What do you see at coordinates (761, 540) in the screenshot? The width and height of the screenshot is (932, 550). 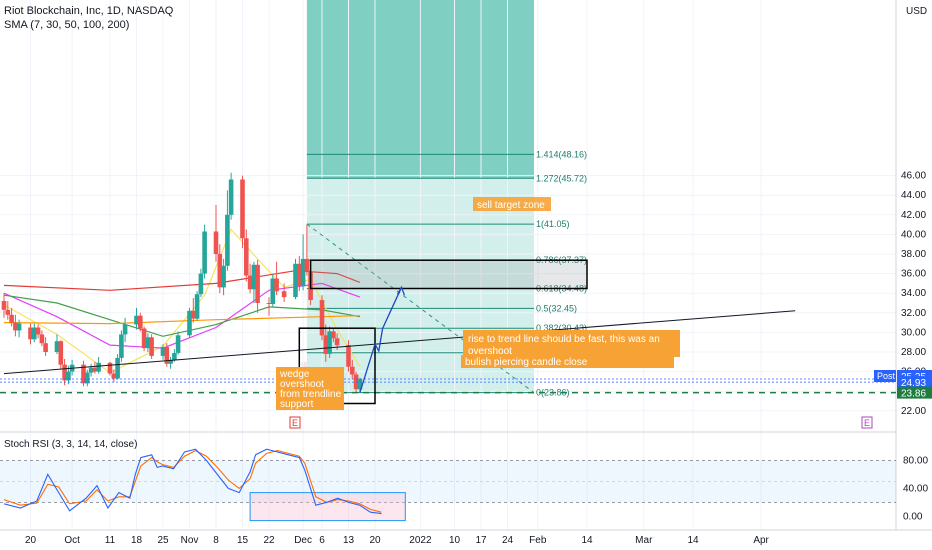 I see `time-tick-label: Apr` at bounding box center [761, 540].